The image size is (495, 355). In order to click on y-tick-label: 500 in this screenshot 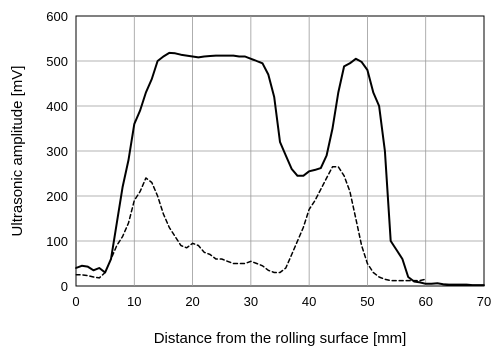, I will do `click(57, 61)`.